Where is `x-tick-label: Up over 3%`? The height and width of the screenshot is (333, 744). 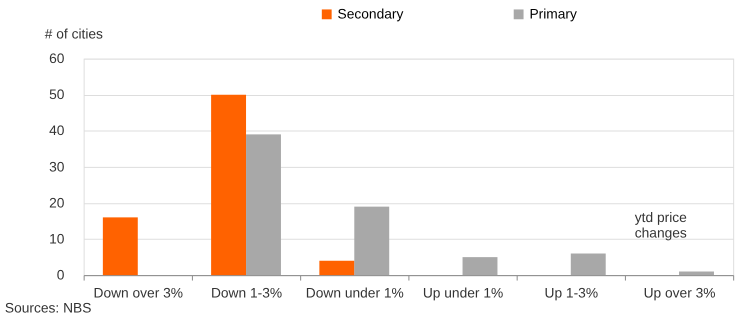 x-tick-label: Up over 3% is located at coordinates (680, 292).